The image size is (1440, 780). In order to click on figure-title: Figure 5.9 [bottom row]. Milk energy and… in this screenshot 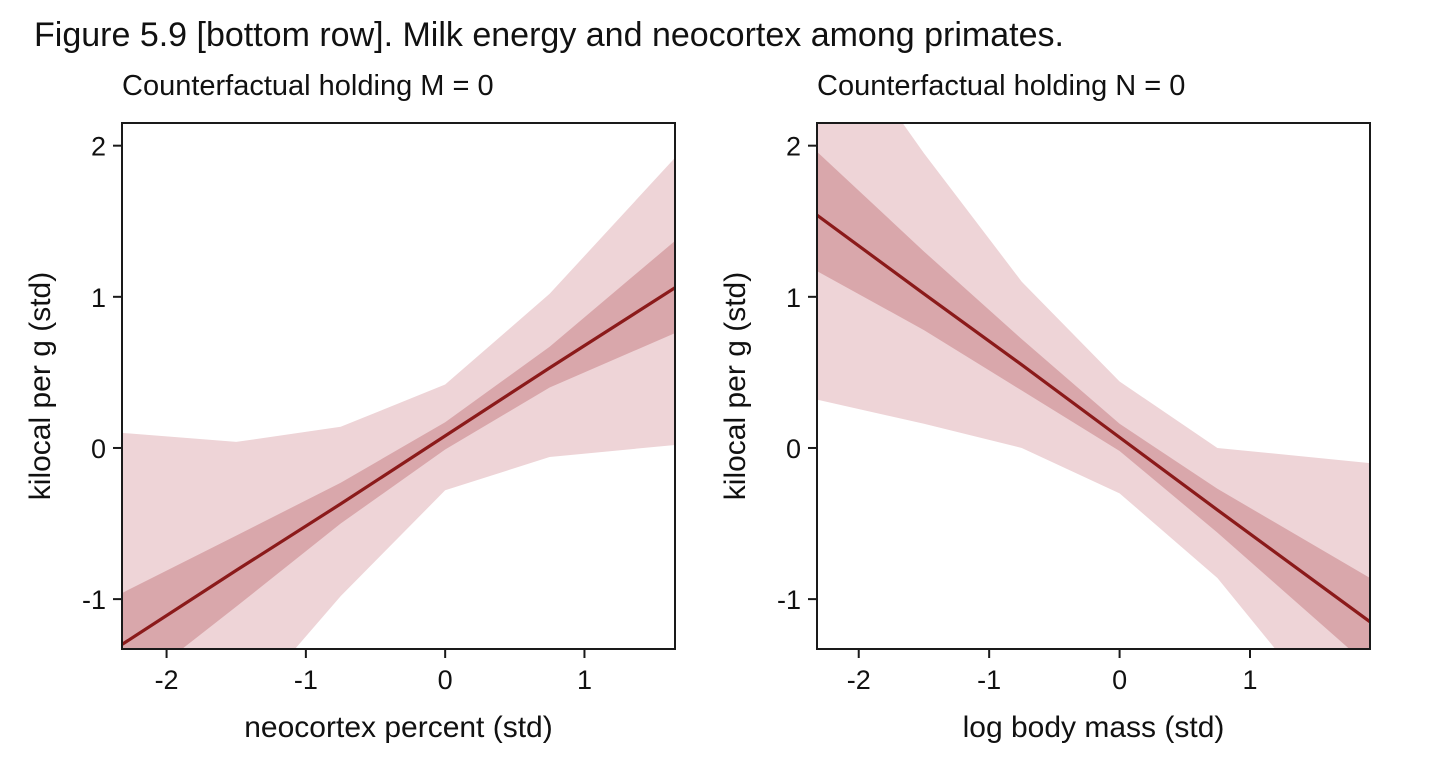, I will do `click(549, 35)`.